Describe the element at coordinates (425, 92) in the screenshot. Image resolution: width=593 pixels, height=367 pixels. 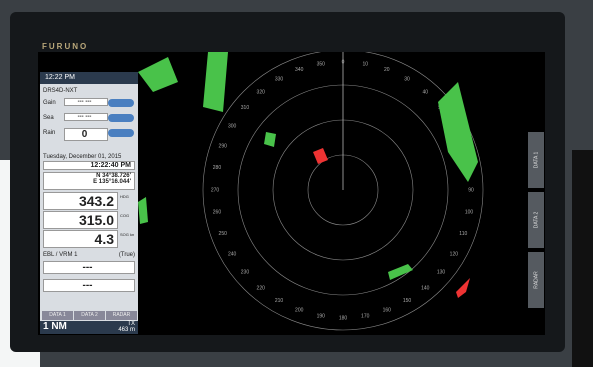
I see `bearing-label: 40` at that location.